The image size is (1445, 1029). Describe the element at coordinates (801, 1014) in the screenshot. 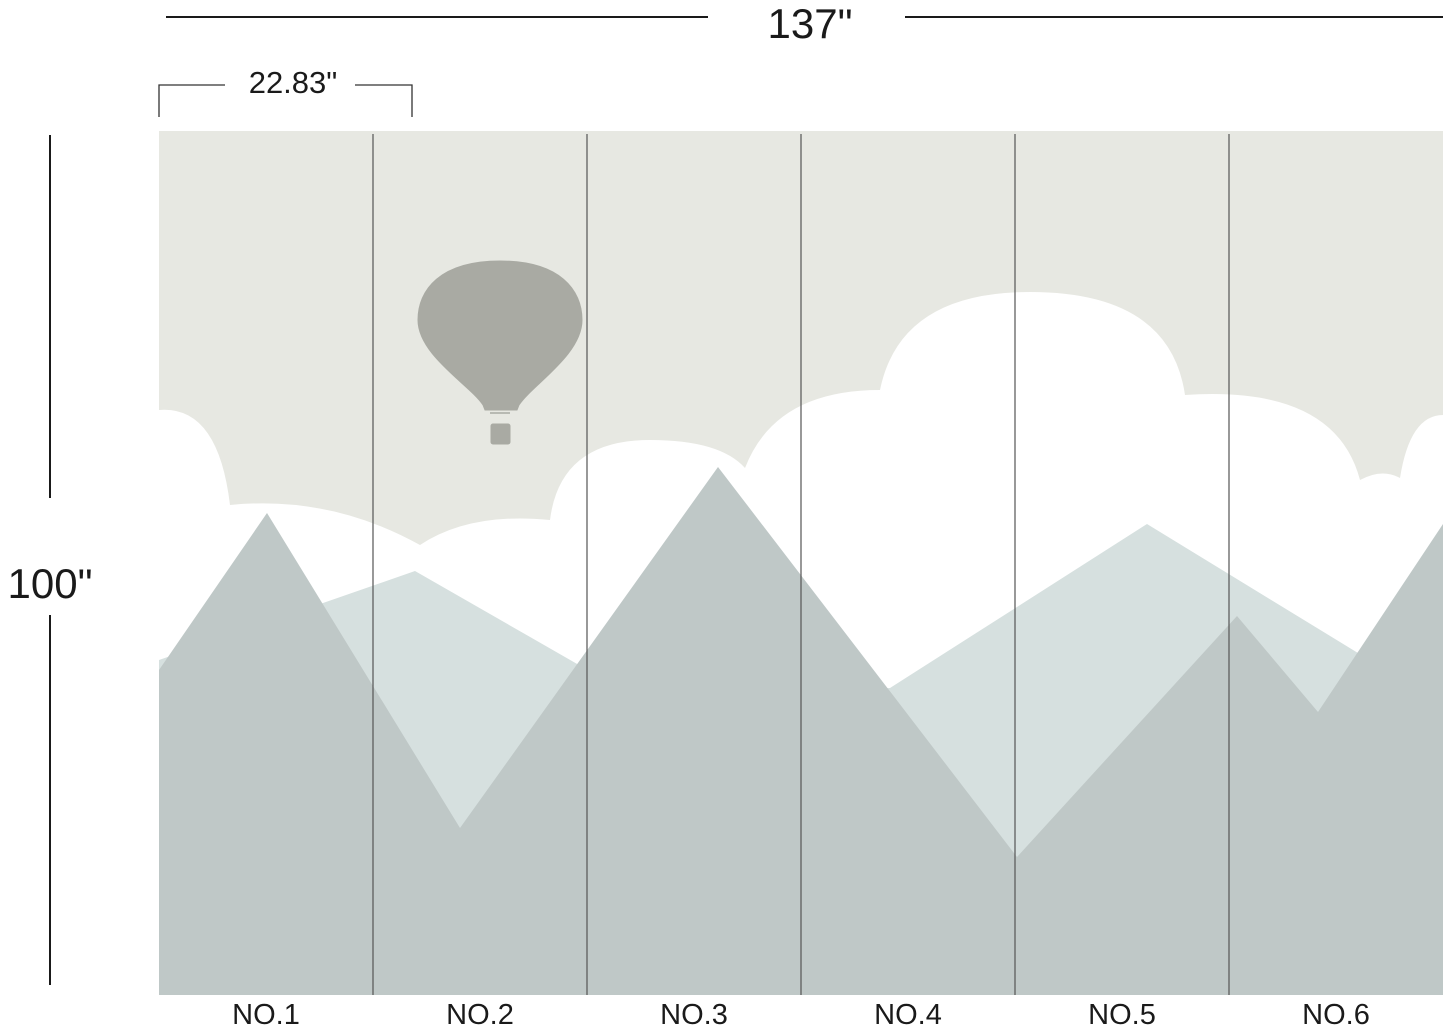

I see `panel-labels: NO.1 NO.2 NO.3 NO.4 NO.5 NO.6` at that location.